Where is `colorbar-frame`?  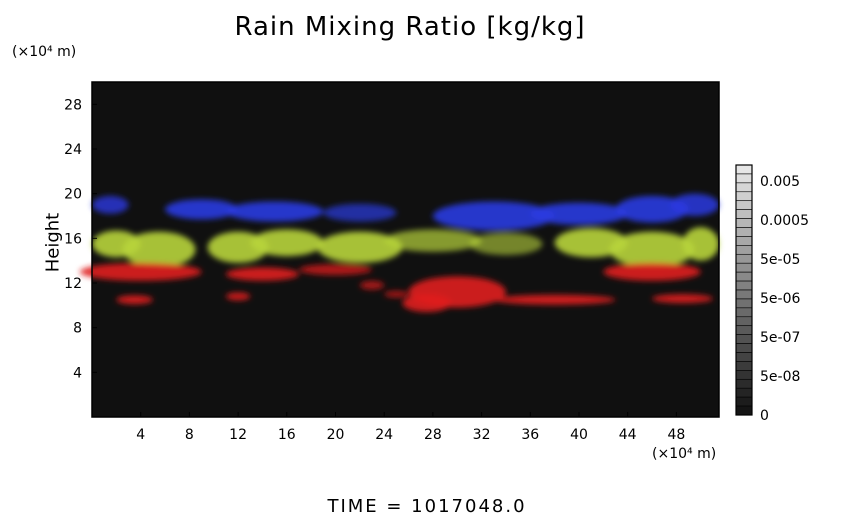
colorbar-frame is located at coordinates (744, 290).